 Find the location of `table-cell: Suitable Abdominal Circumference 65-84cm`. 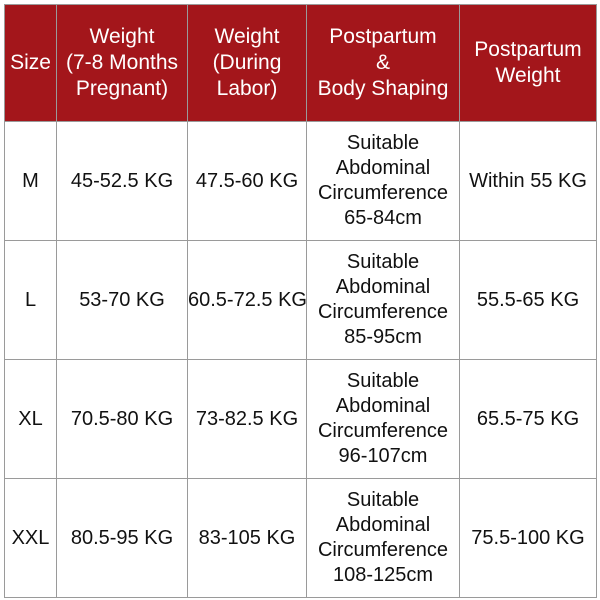

table-cell: Suitable Abdominal Circumference 65-84cm is located at coordinates (383, 181).